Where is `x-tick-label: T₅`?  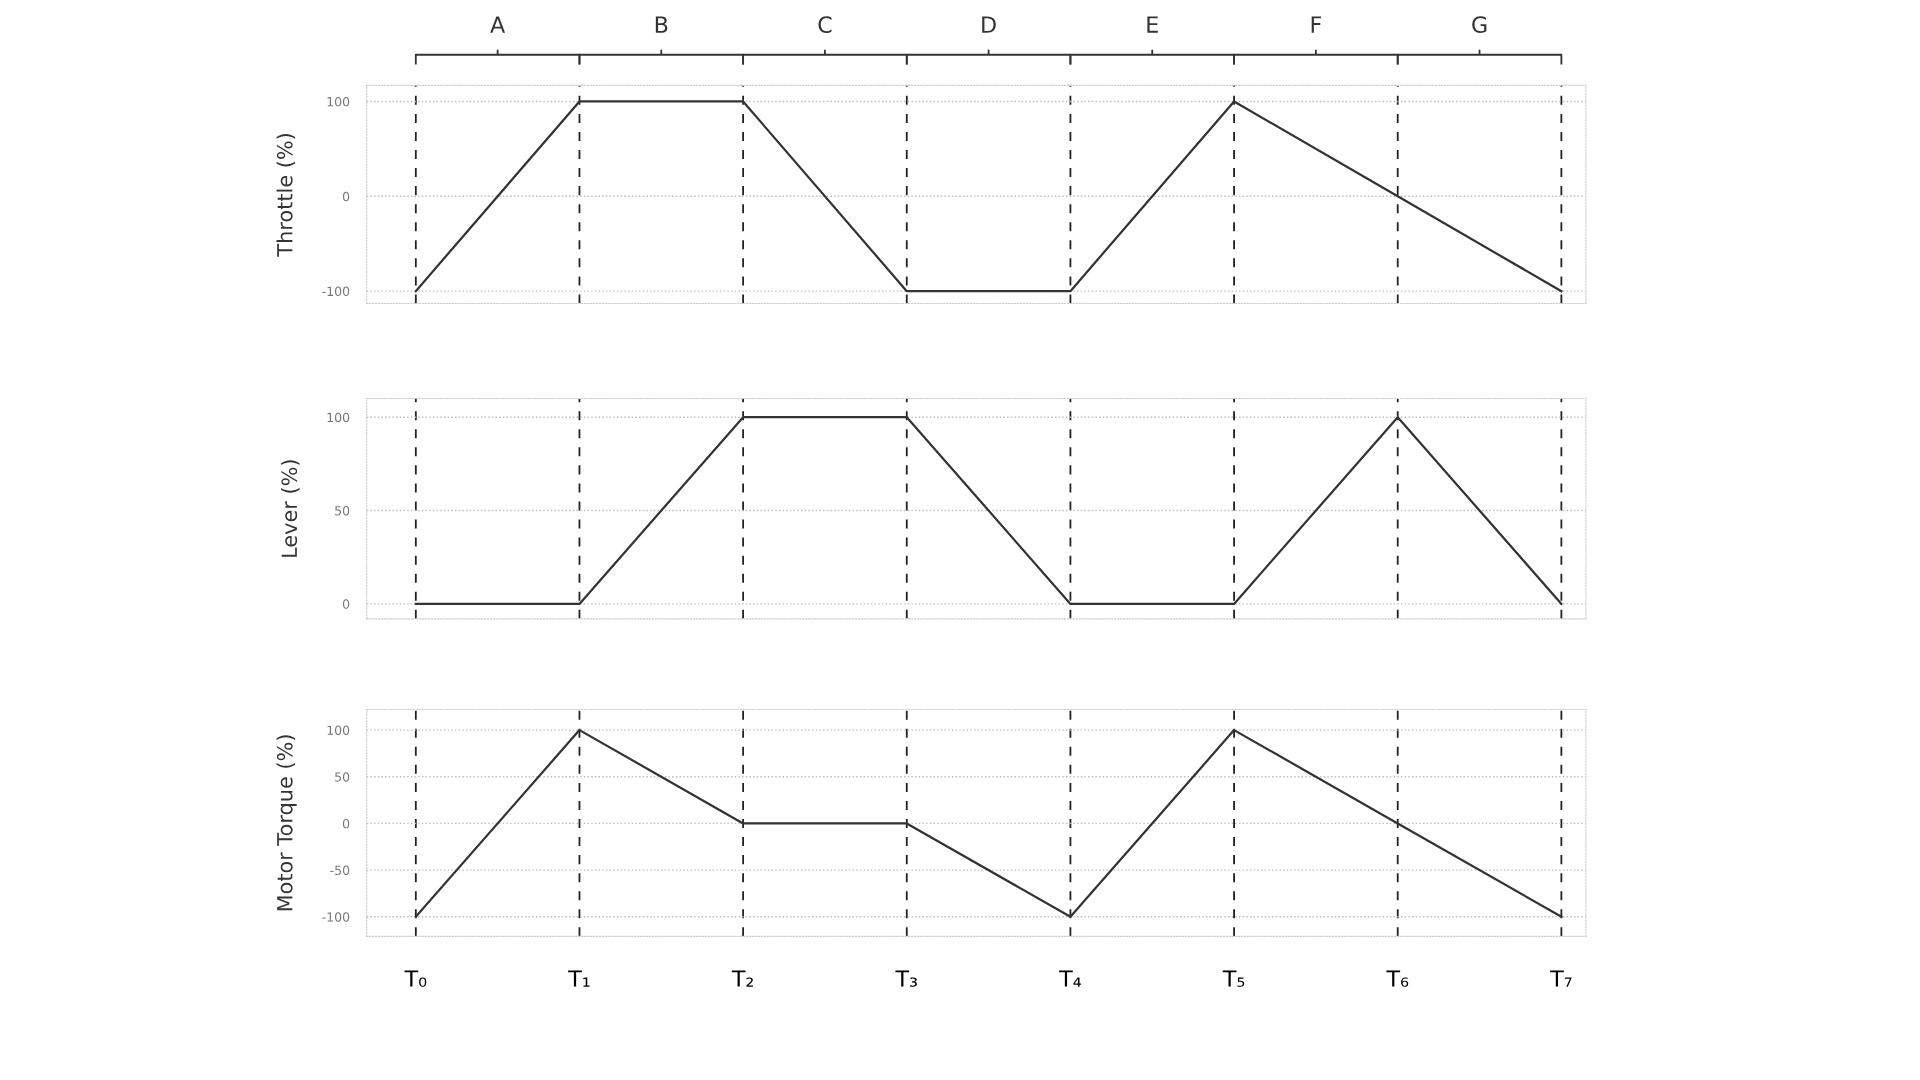
x-tick-label: T₅ is located at coordinates (1233, 978).